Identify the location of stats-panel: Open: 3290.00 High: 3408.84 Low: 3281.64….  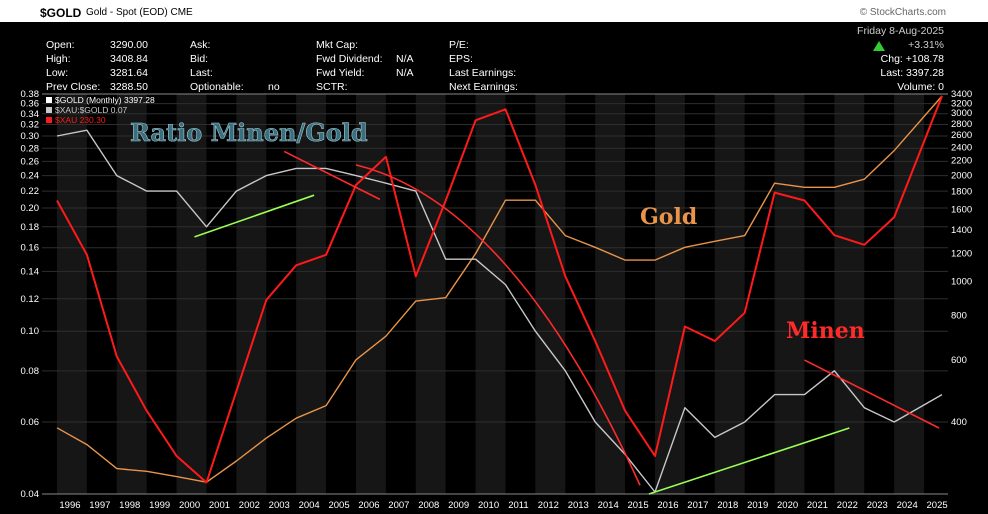
(495, 59).